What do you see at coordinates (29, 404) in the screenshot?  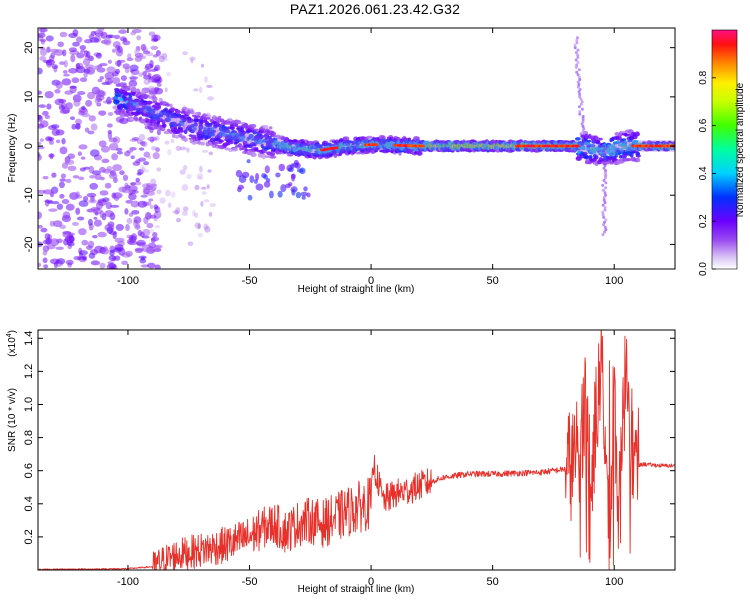 I see `snr-y-tick-label: 1.0` at bounding box center [29, 404].